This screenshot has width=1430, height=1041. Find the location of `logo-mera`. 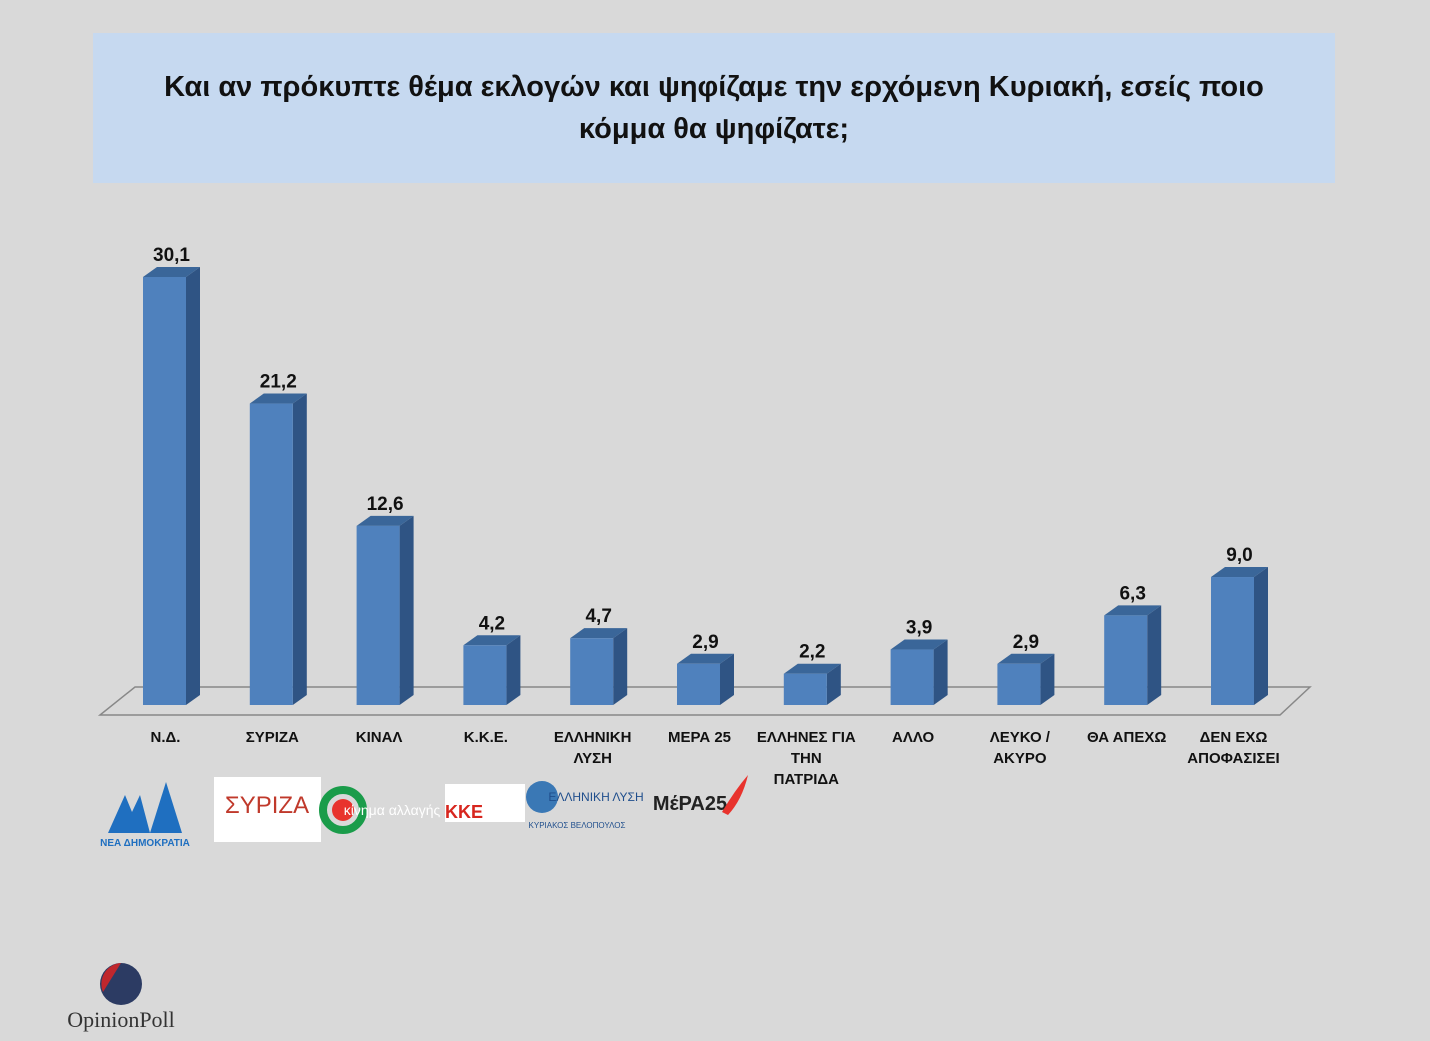

logo-mera is located at coordinates (735, 795).